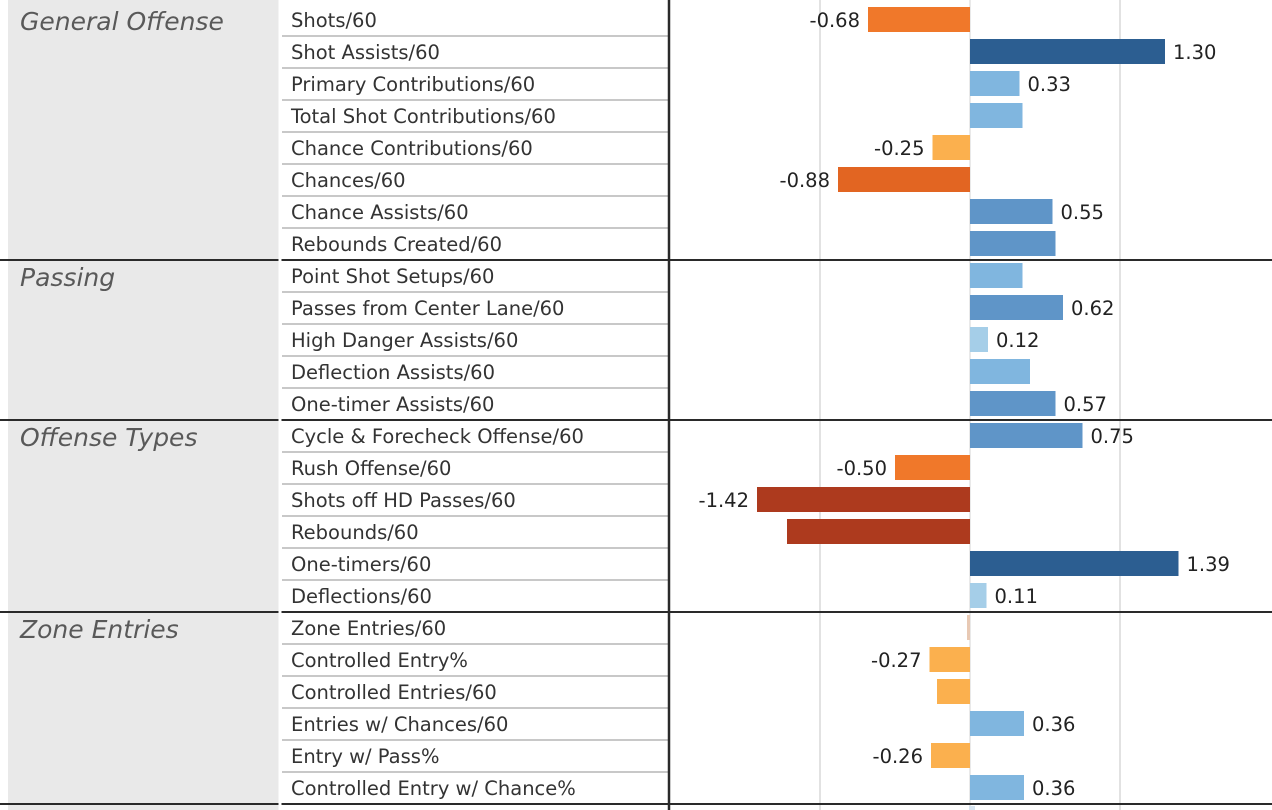  Describe the element at coordinates (1092, 308) in the screenshot. I see `data-label: 0.62` at that location.